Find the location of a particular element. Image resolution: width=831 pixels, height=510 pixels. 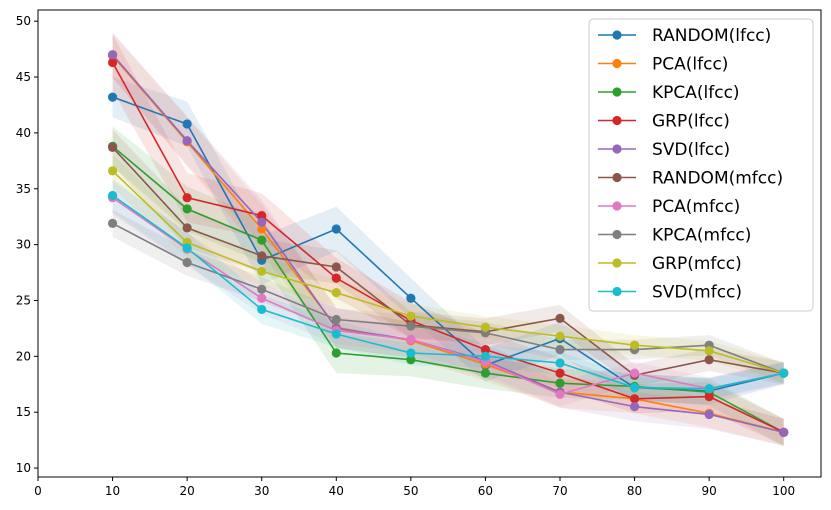

legend-label: GRP(lfcc) is located at coordinates (691, 122).